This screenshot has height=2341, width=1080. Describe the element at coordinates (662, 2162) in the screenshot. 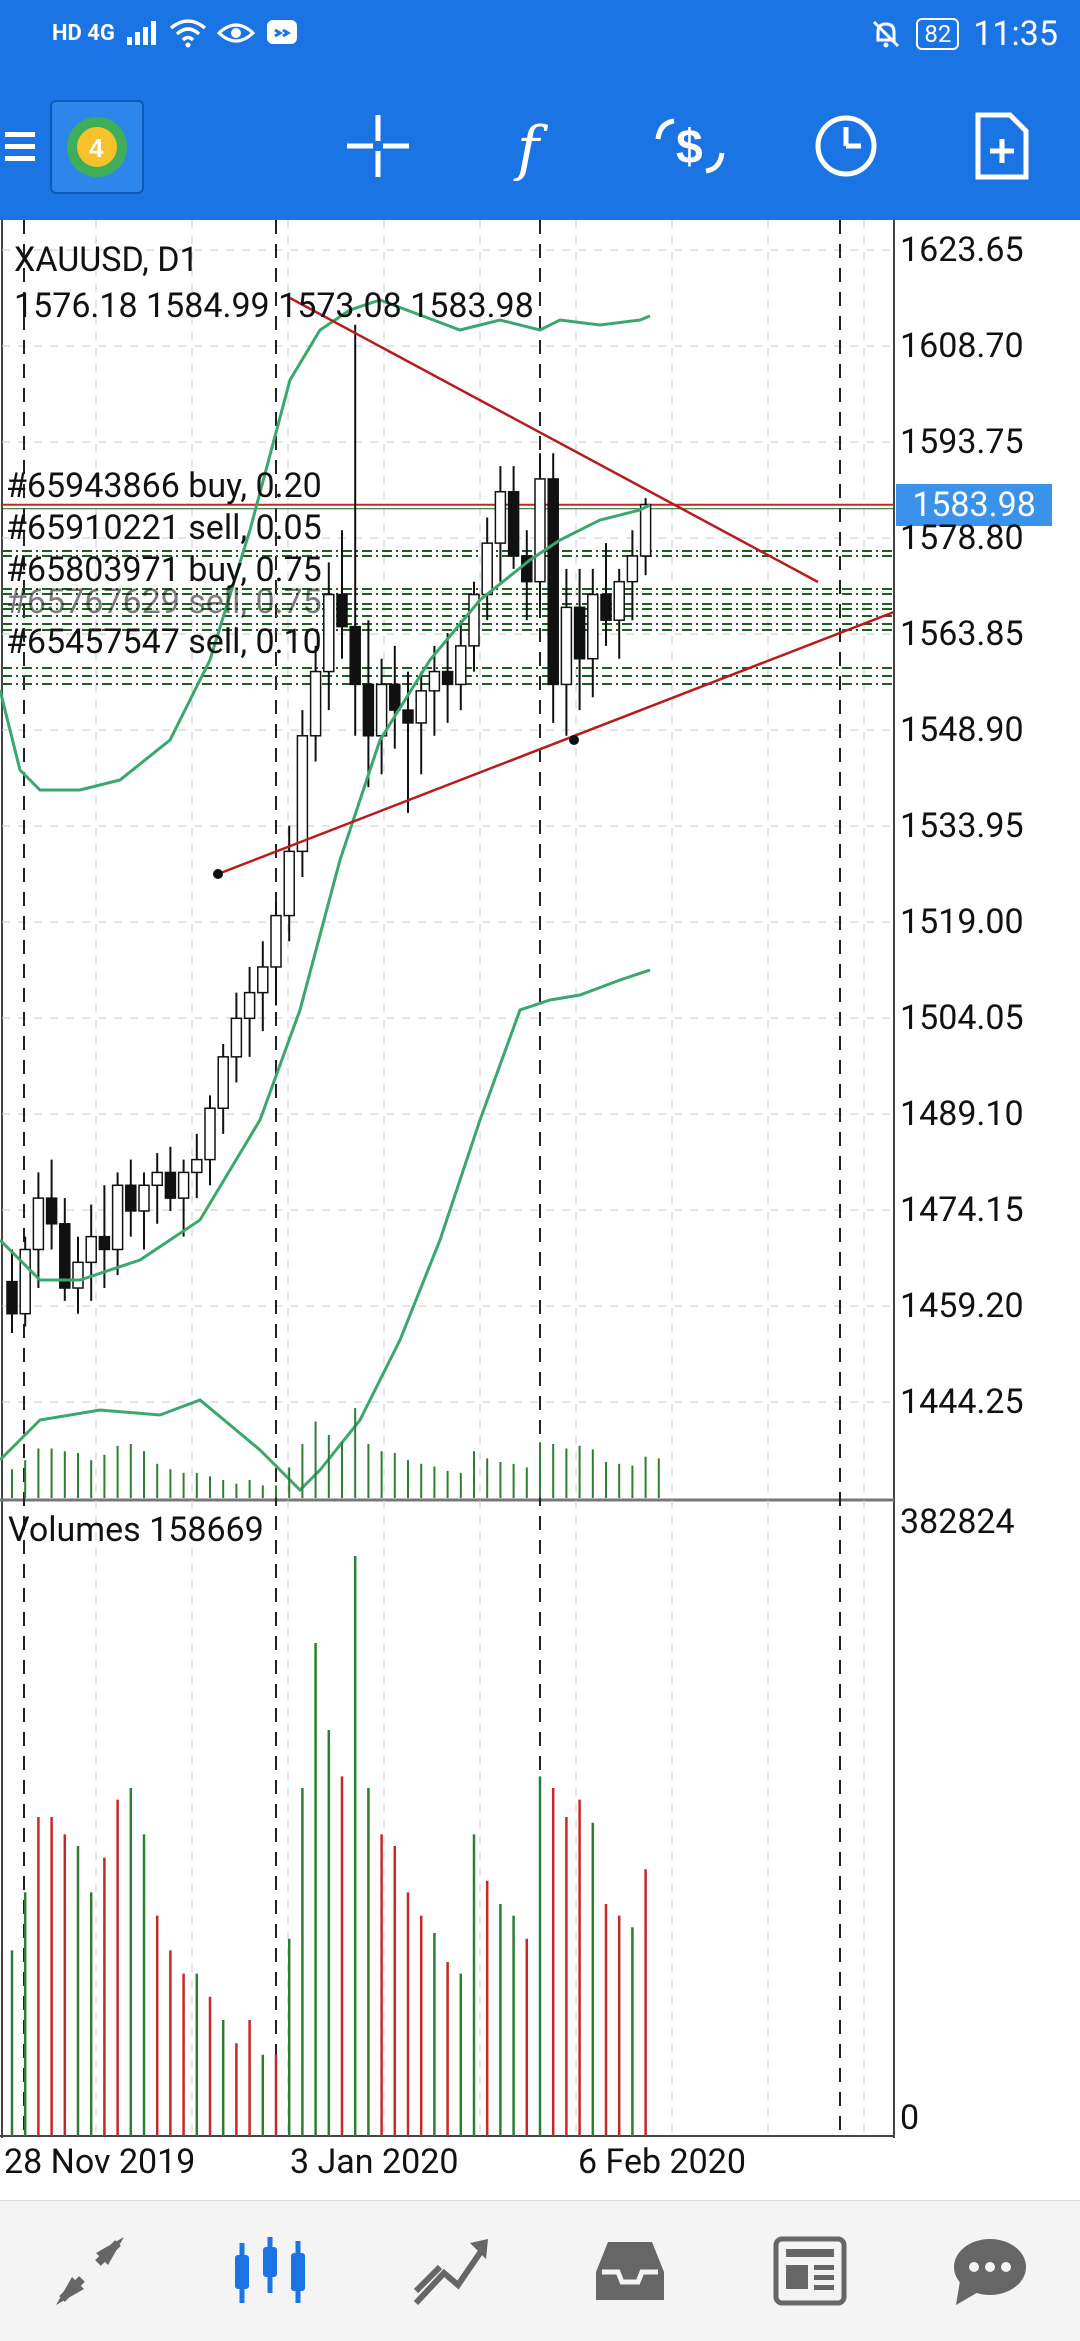

I see `date-tick: 6 Feb 2020` at that location.